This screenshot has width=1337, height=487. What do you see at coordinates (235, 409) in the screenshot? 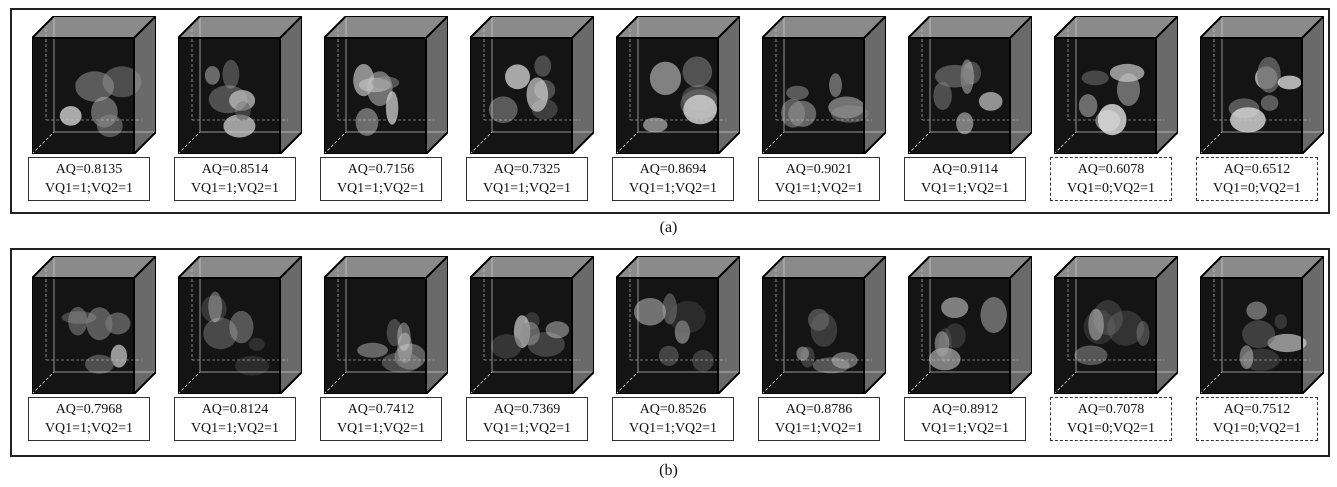
I see `aq-score: AQ=0.8124` at bounding box center [235, 409].